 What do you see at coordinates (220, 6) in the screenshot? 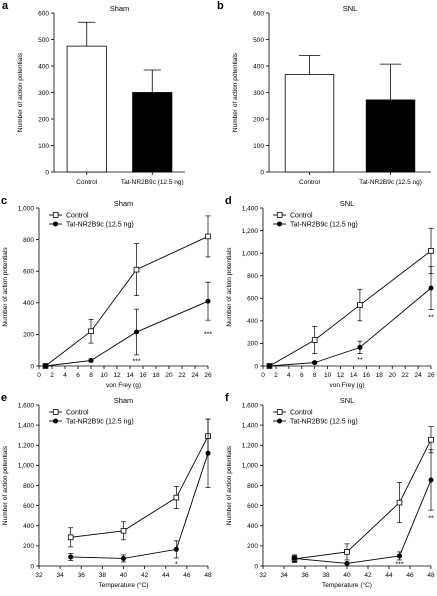
I see `panel-label: b` at bounding box center [220, 6].